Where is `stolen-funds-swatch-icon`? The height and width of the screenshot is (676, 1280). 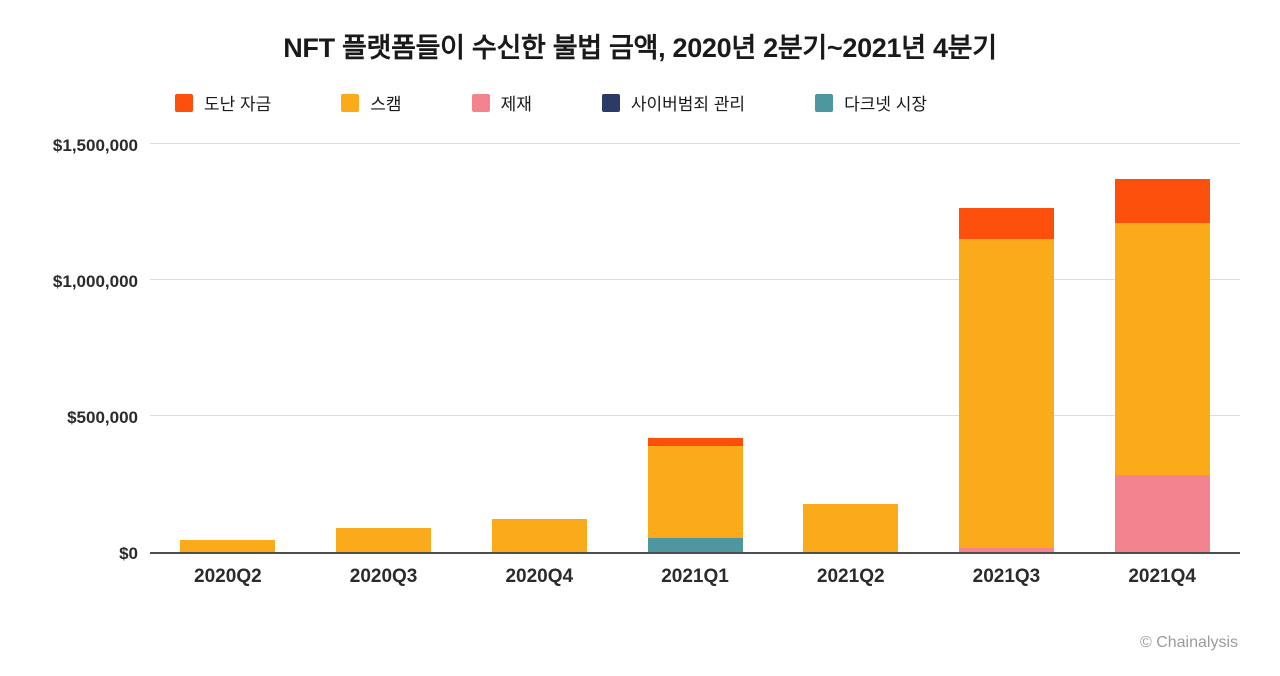 stolen-funds-swatch-icon is located at coordinates (184, 102).